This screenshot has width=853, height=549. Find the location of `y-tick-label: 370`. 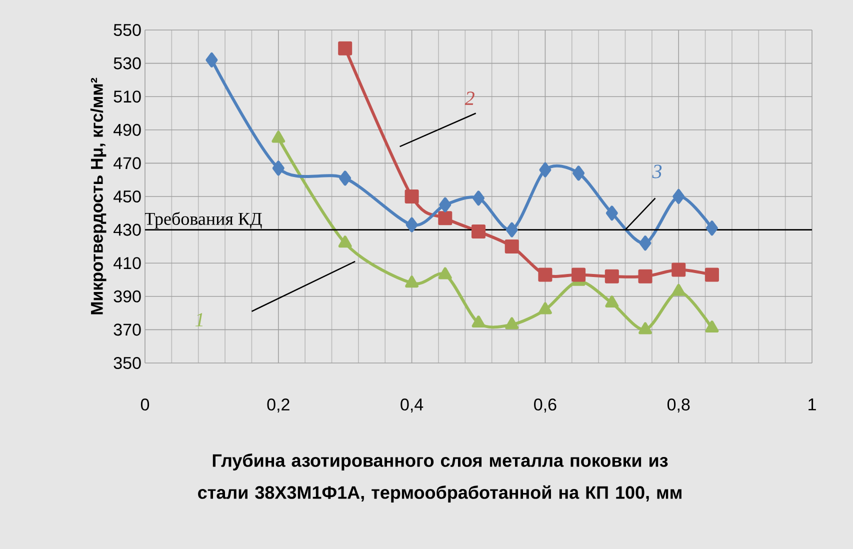

y-tick-label: 370 is located at coordinates (127, 330).